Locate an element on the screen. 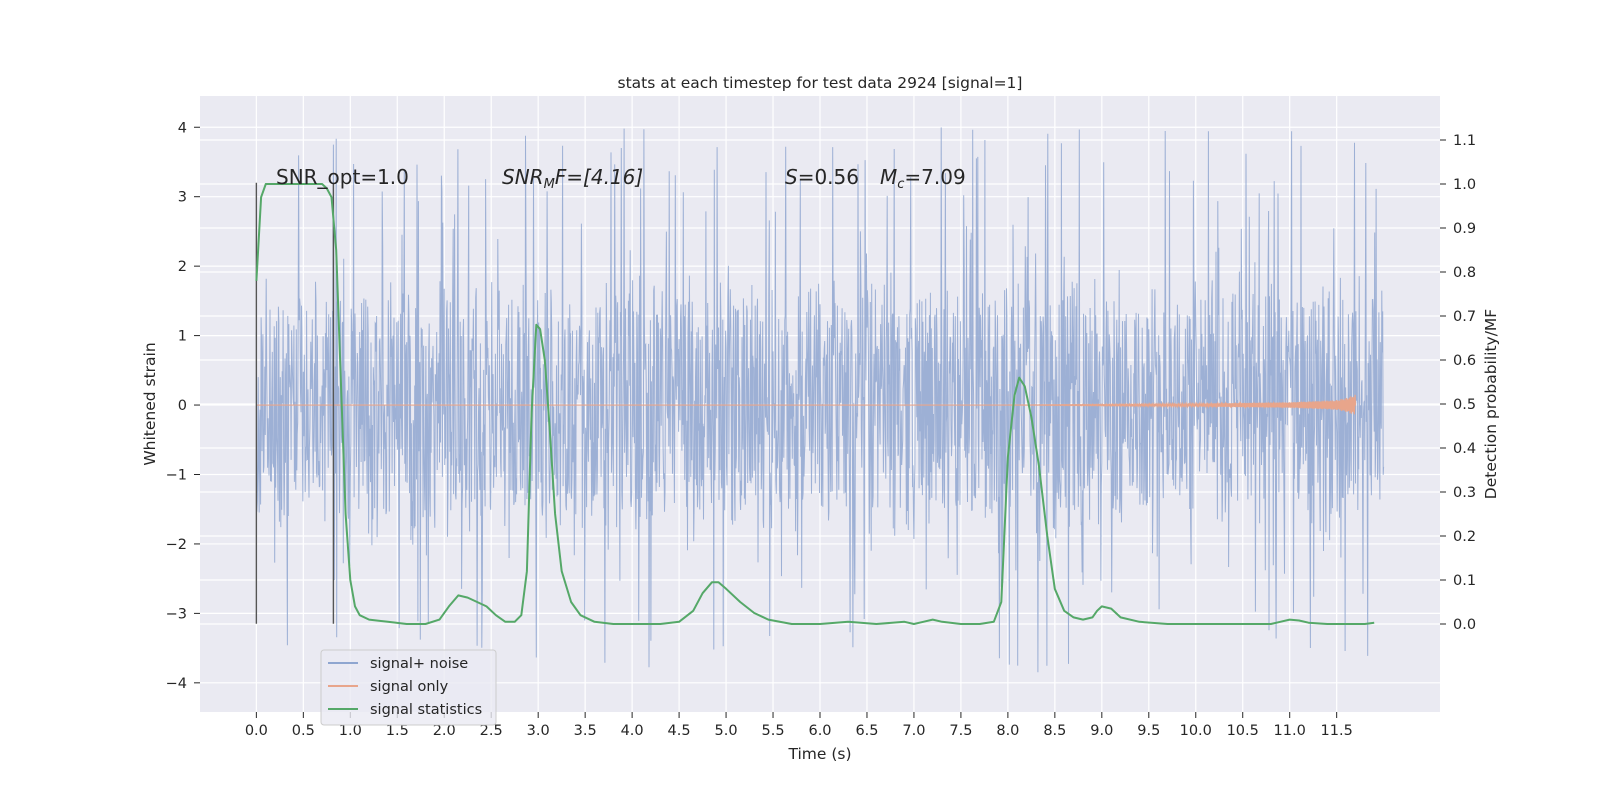  annotation-snr-mf-sub: M is located at coordinates (549, 184).